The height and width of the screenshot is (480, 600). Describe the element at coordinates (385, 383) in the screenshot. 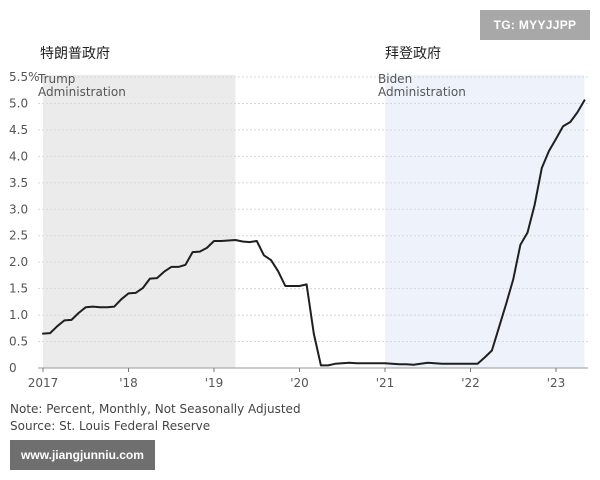

I see `x-tick-label: '21` at that location.